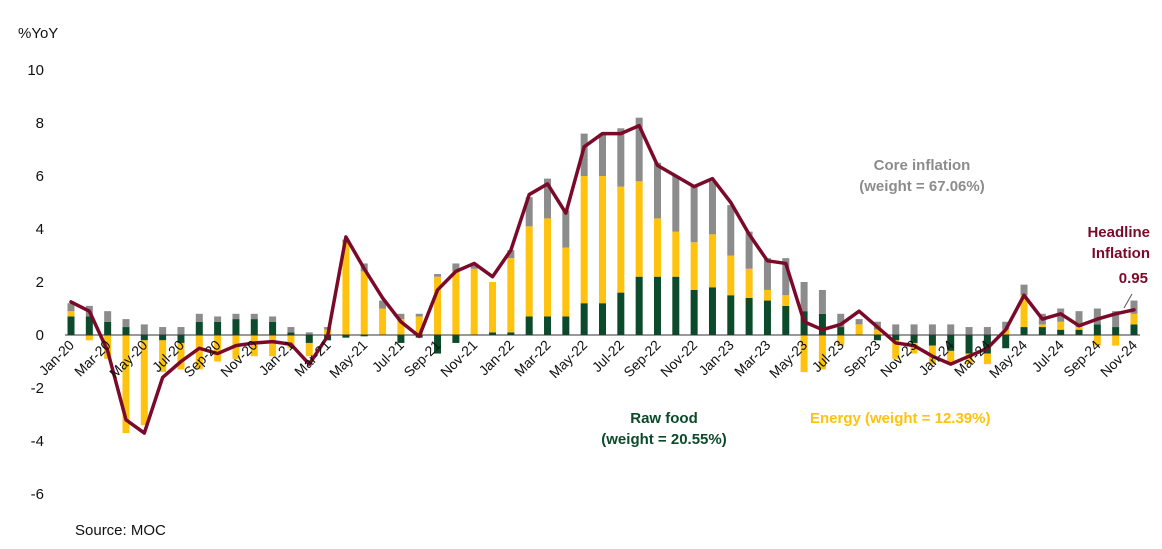 The image size is (1162, 549). Describe the element at coordinates (458, 358) in the screenshot. I see `x-tick-label: Nov-21` at that location.